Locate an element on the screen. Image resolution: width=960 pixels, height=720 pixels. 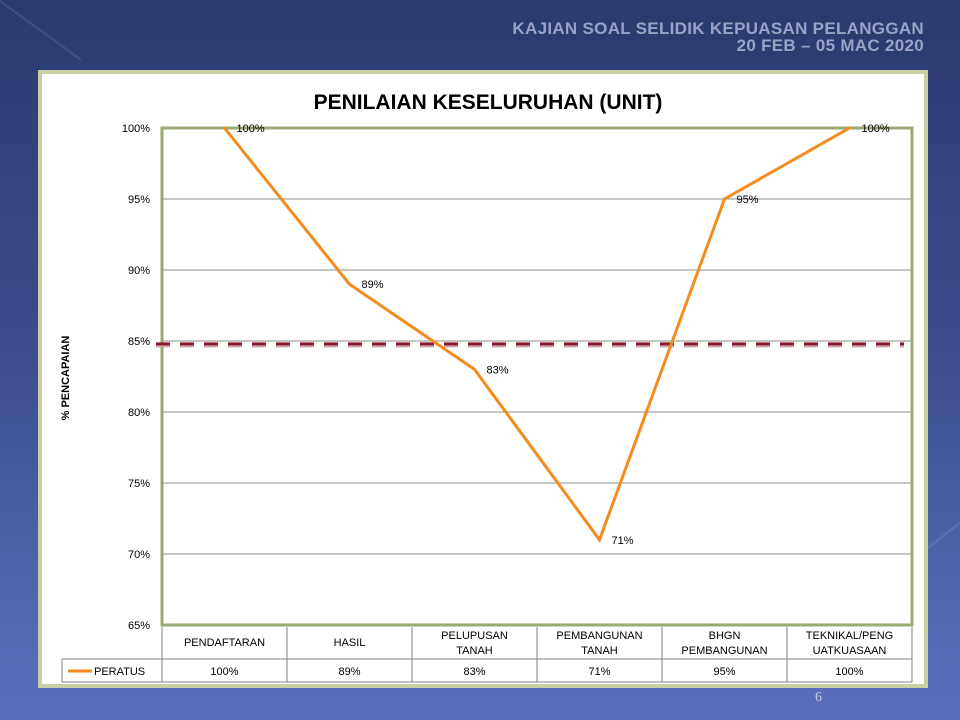
table-value: 89% is located at coordinates (349, 672).